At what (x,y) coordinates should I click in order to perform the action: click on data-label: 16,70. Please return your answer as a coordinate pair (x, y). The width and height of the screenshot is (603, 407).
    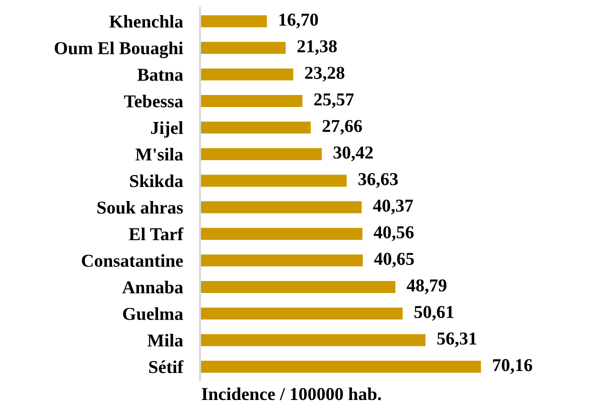
    Looking at the image, I should click on (298, 21).